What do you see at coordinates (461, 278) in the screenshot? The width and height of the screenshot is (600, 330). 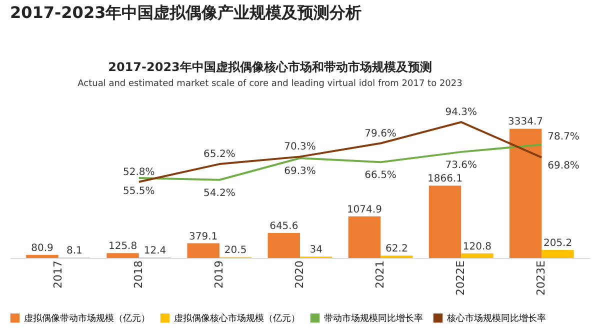 I see `x-tick-label: 2022E` at bounding box center [461, 278].